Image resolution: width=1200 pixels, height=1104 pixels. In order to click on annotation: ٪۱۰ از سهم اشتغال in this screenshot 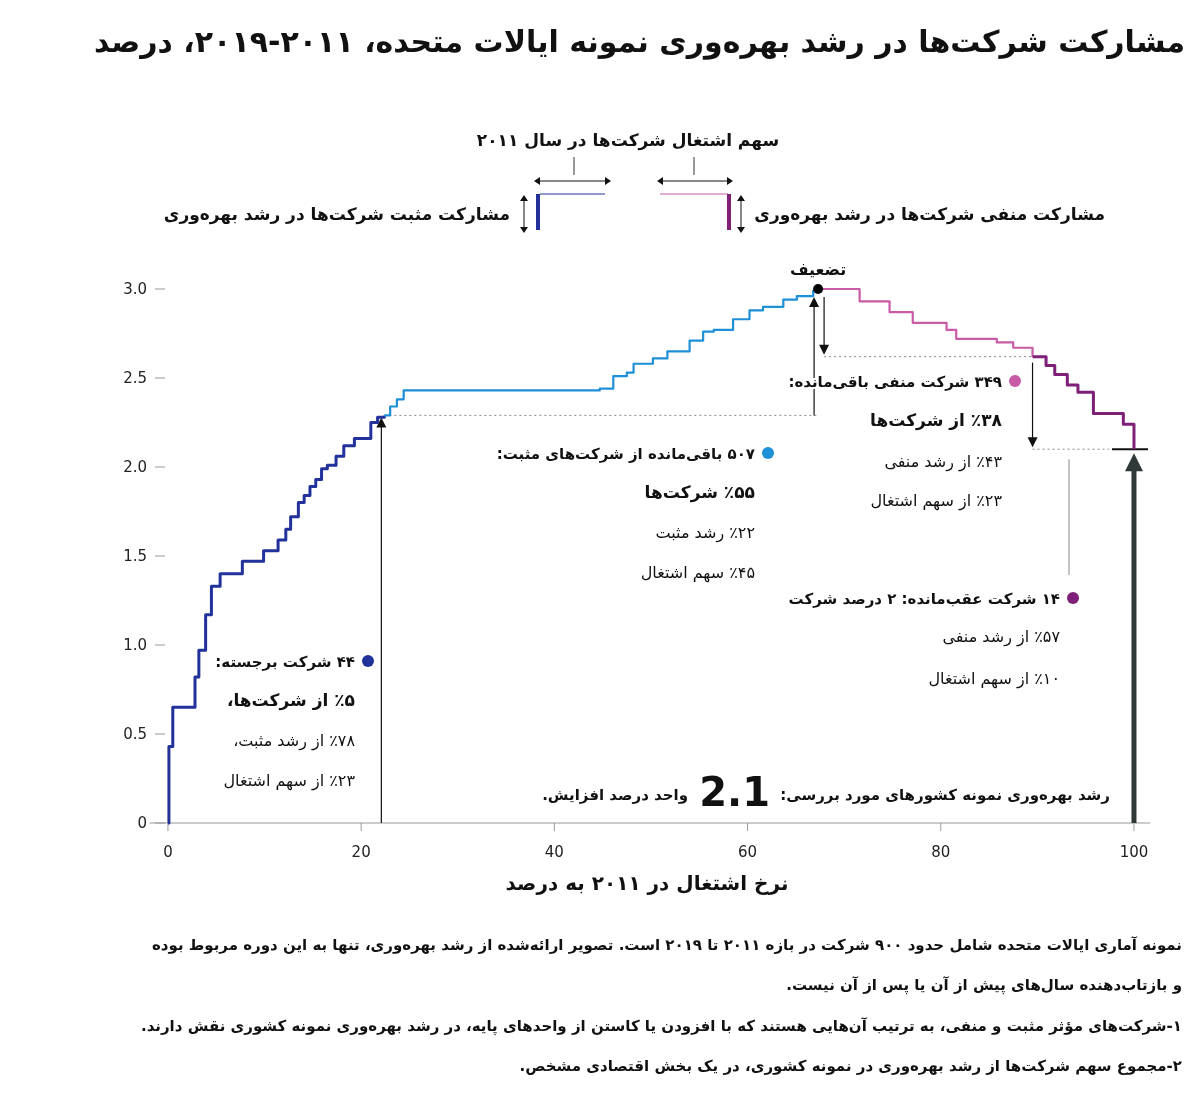, I will do `click(994, 679)`.